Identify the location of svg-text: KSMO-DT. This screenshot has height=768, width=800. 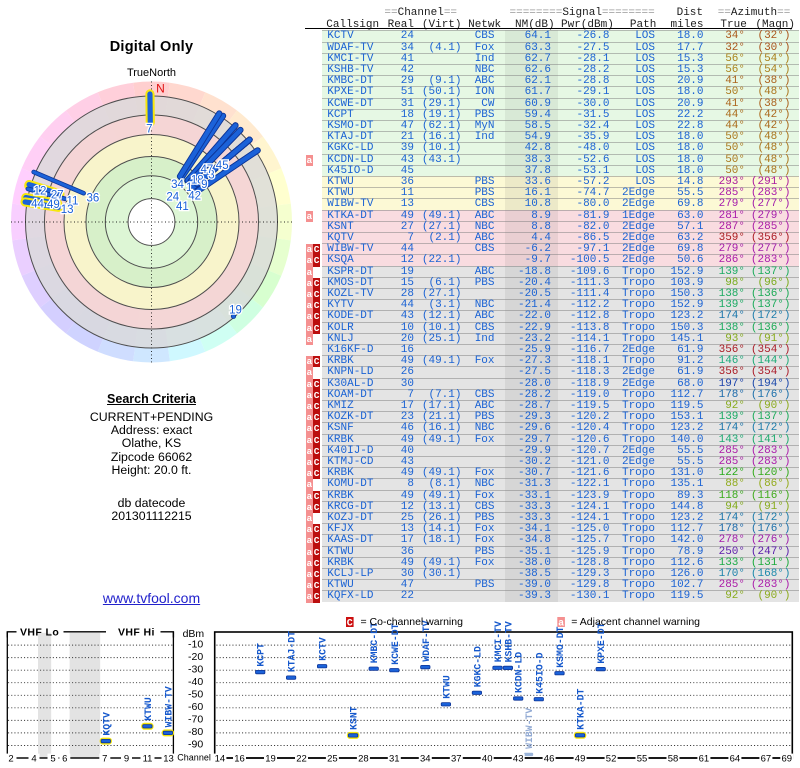
(560, 646).